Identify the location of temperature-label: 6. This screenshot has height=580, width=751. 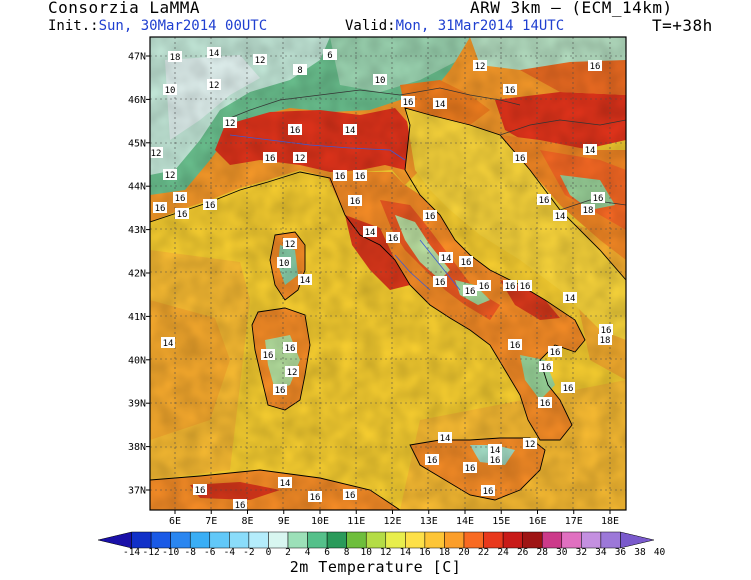
(330, 55).